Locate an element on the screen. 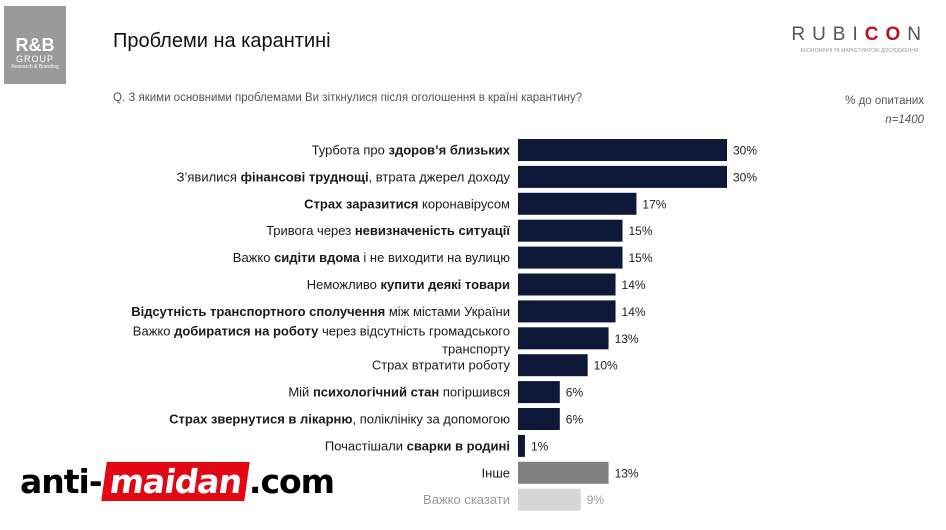 The image size is (946, 530). category-label-part: Інше is located at coordinates (496, 472).